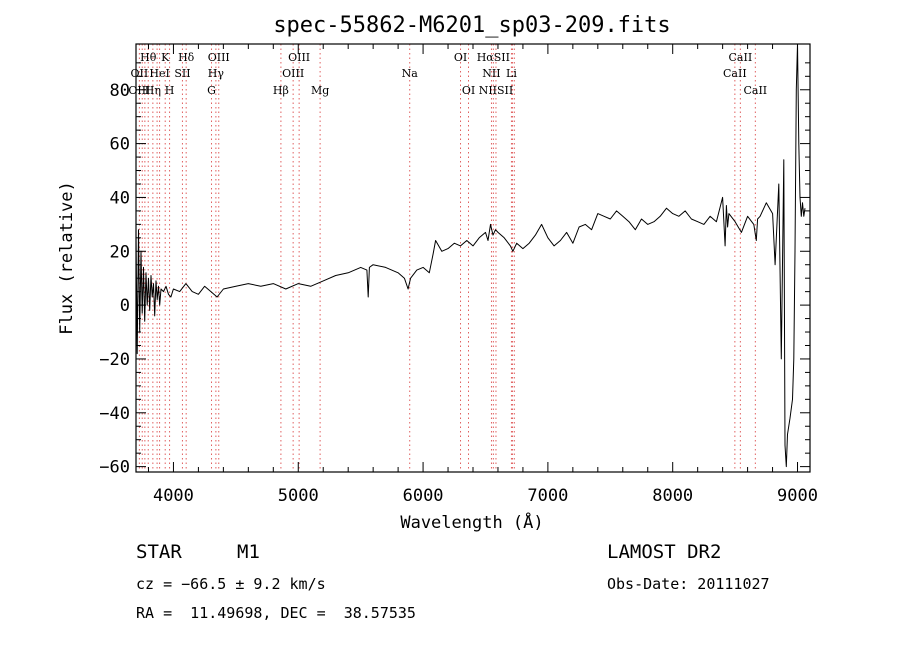 This screenshot has width=900, height=650. I want to click on redshift-velocity: cz = −66.5 ± 9.2 km/s, so click(231, 584).